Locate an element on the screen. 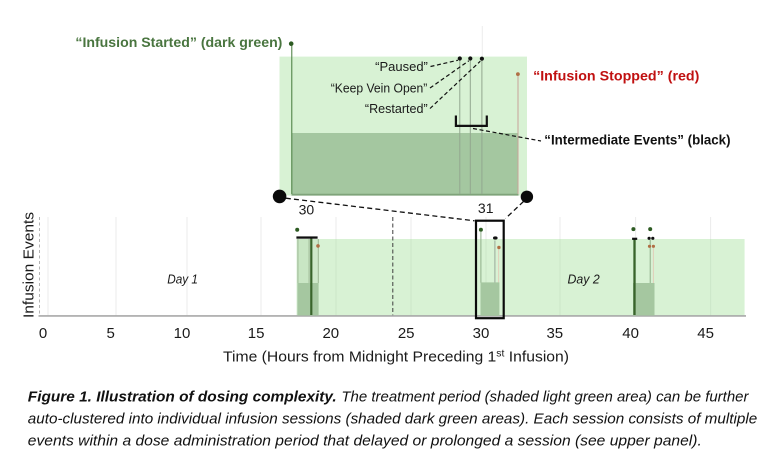 The image size is (769, 464). svg-text: 31 is located at coordinates (486, 208).